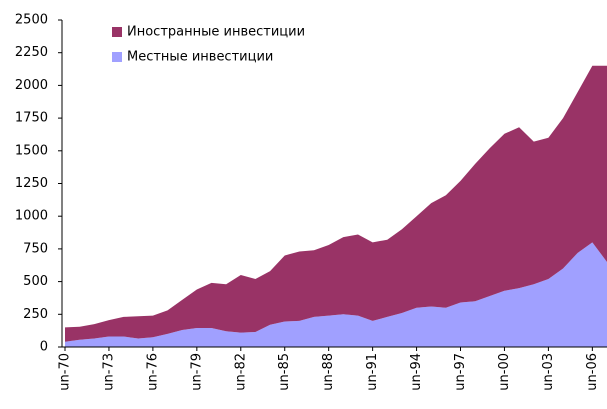 This screenshot has width=607, height=409. Describe the element at coordinates (504, 372) in the screenshot. I see `x-tick-label: un-00` at that location.